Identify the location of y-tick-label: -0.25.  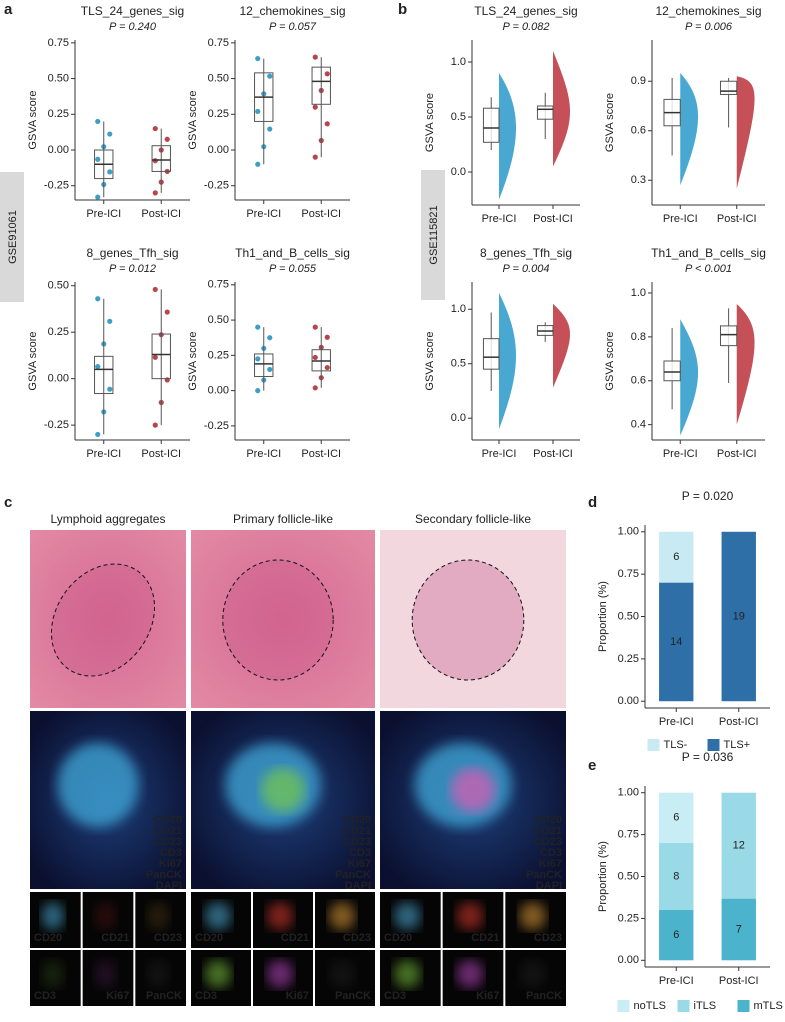
(56, 186).